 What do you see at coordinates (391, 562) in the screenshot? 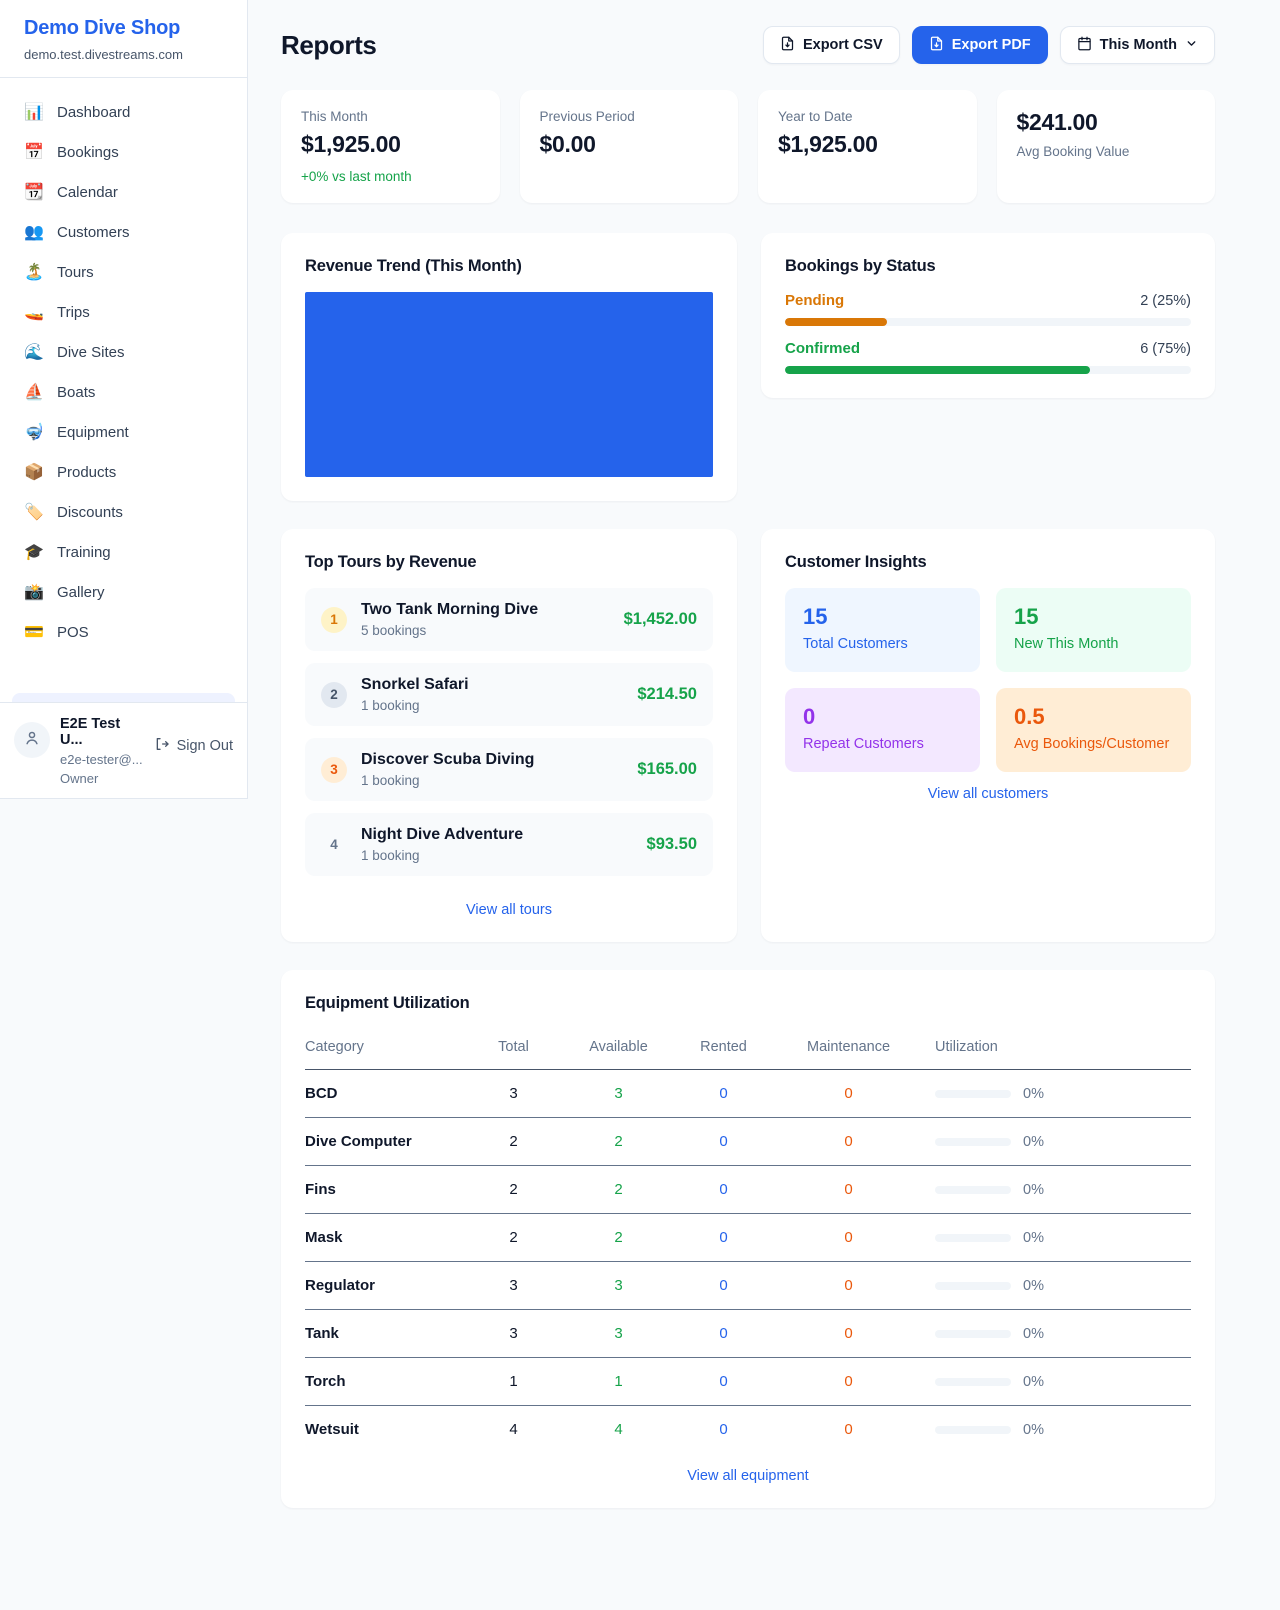
I see `top-tours-title: Top Tours by Revenue` at bounding box center [391, 562].